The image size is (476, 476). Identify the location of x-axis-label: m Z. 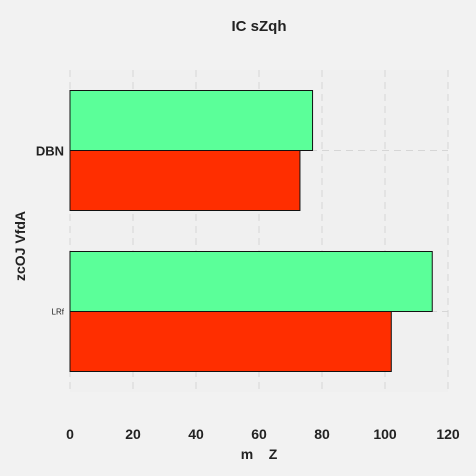
(259, 454).